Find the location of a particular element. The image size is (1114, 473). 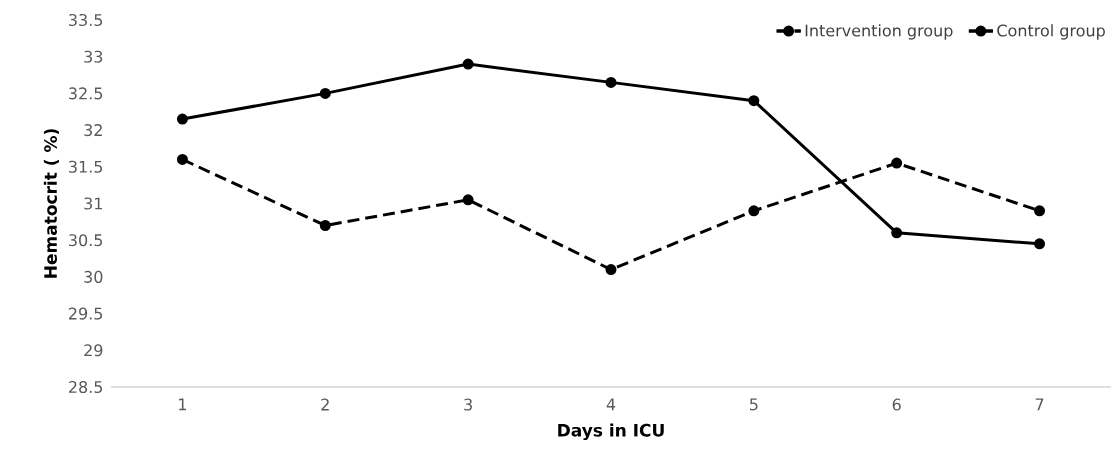

x-tick-label: 5 is located at coordinates (753, 404).